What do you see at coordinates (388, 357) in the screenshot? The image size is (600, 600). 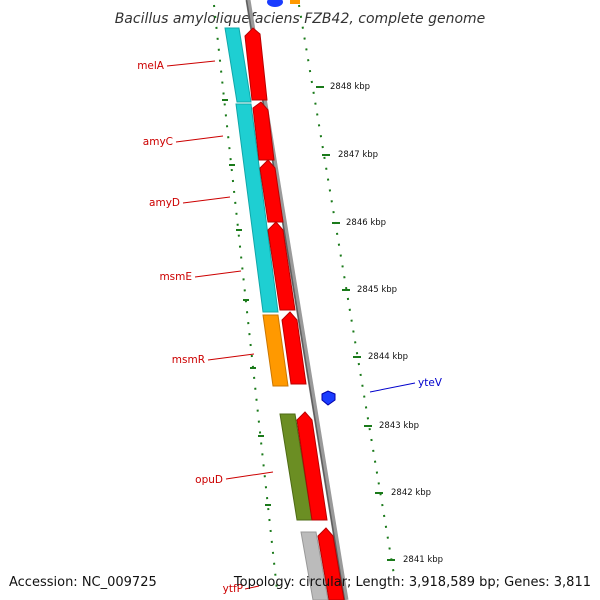 I see `tick-label-2844: 2844 kbp` at bounding box center [388, 357].